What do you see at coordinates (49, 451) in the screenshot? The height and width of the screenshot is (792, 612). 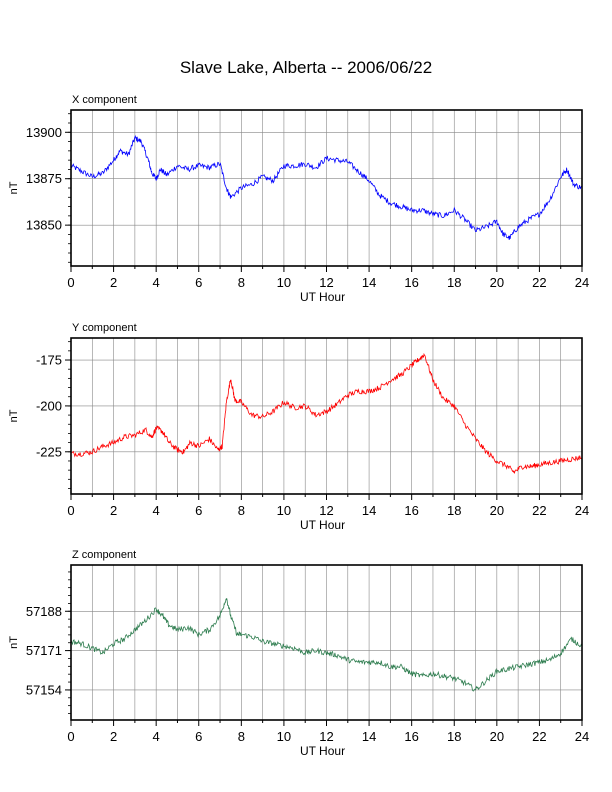 I see `y-tick-label: -225` at bounding box center [49, 451].